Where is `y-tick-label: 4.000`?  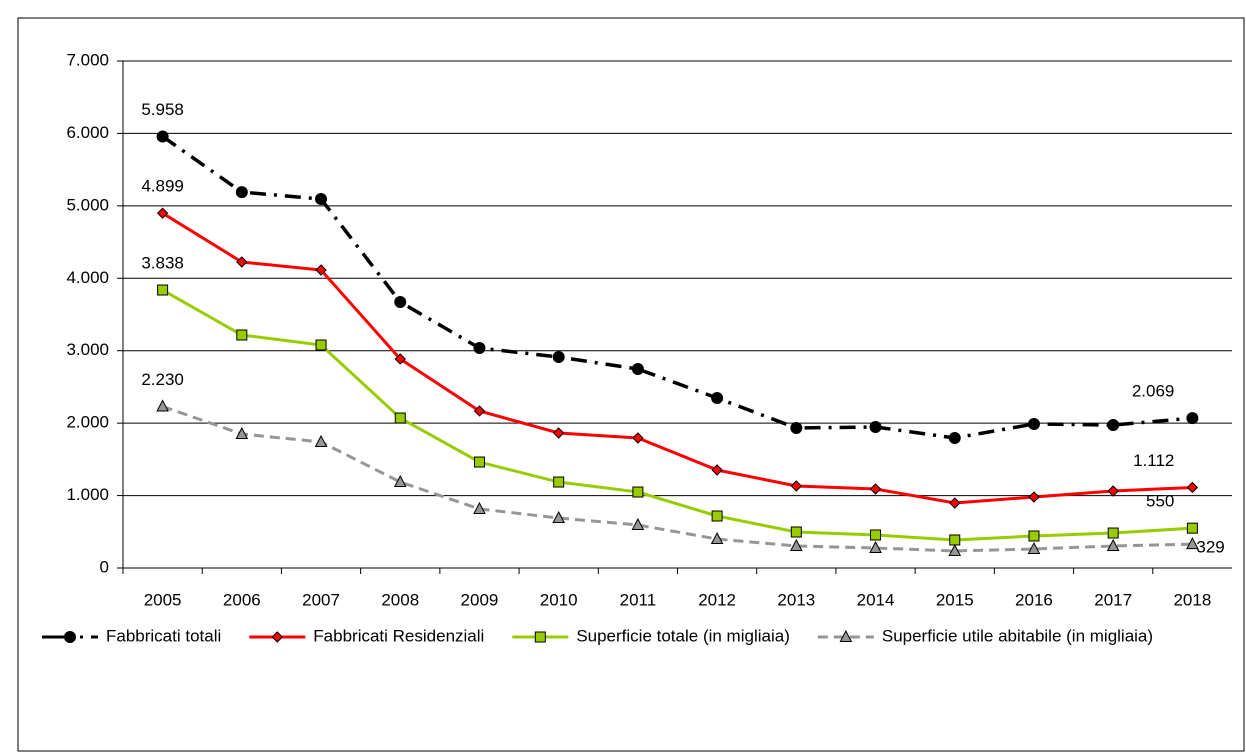
y-tick-label: 4.000 is located at coordinates (87, 277).